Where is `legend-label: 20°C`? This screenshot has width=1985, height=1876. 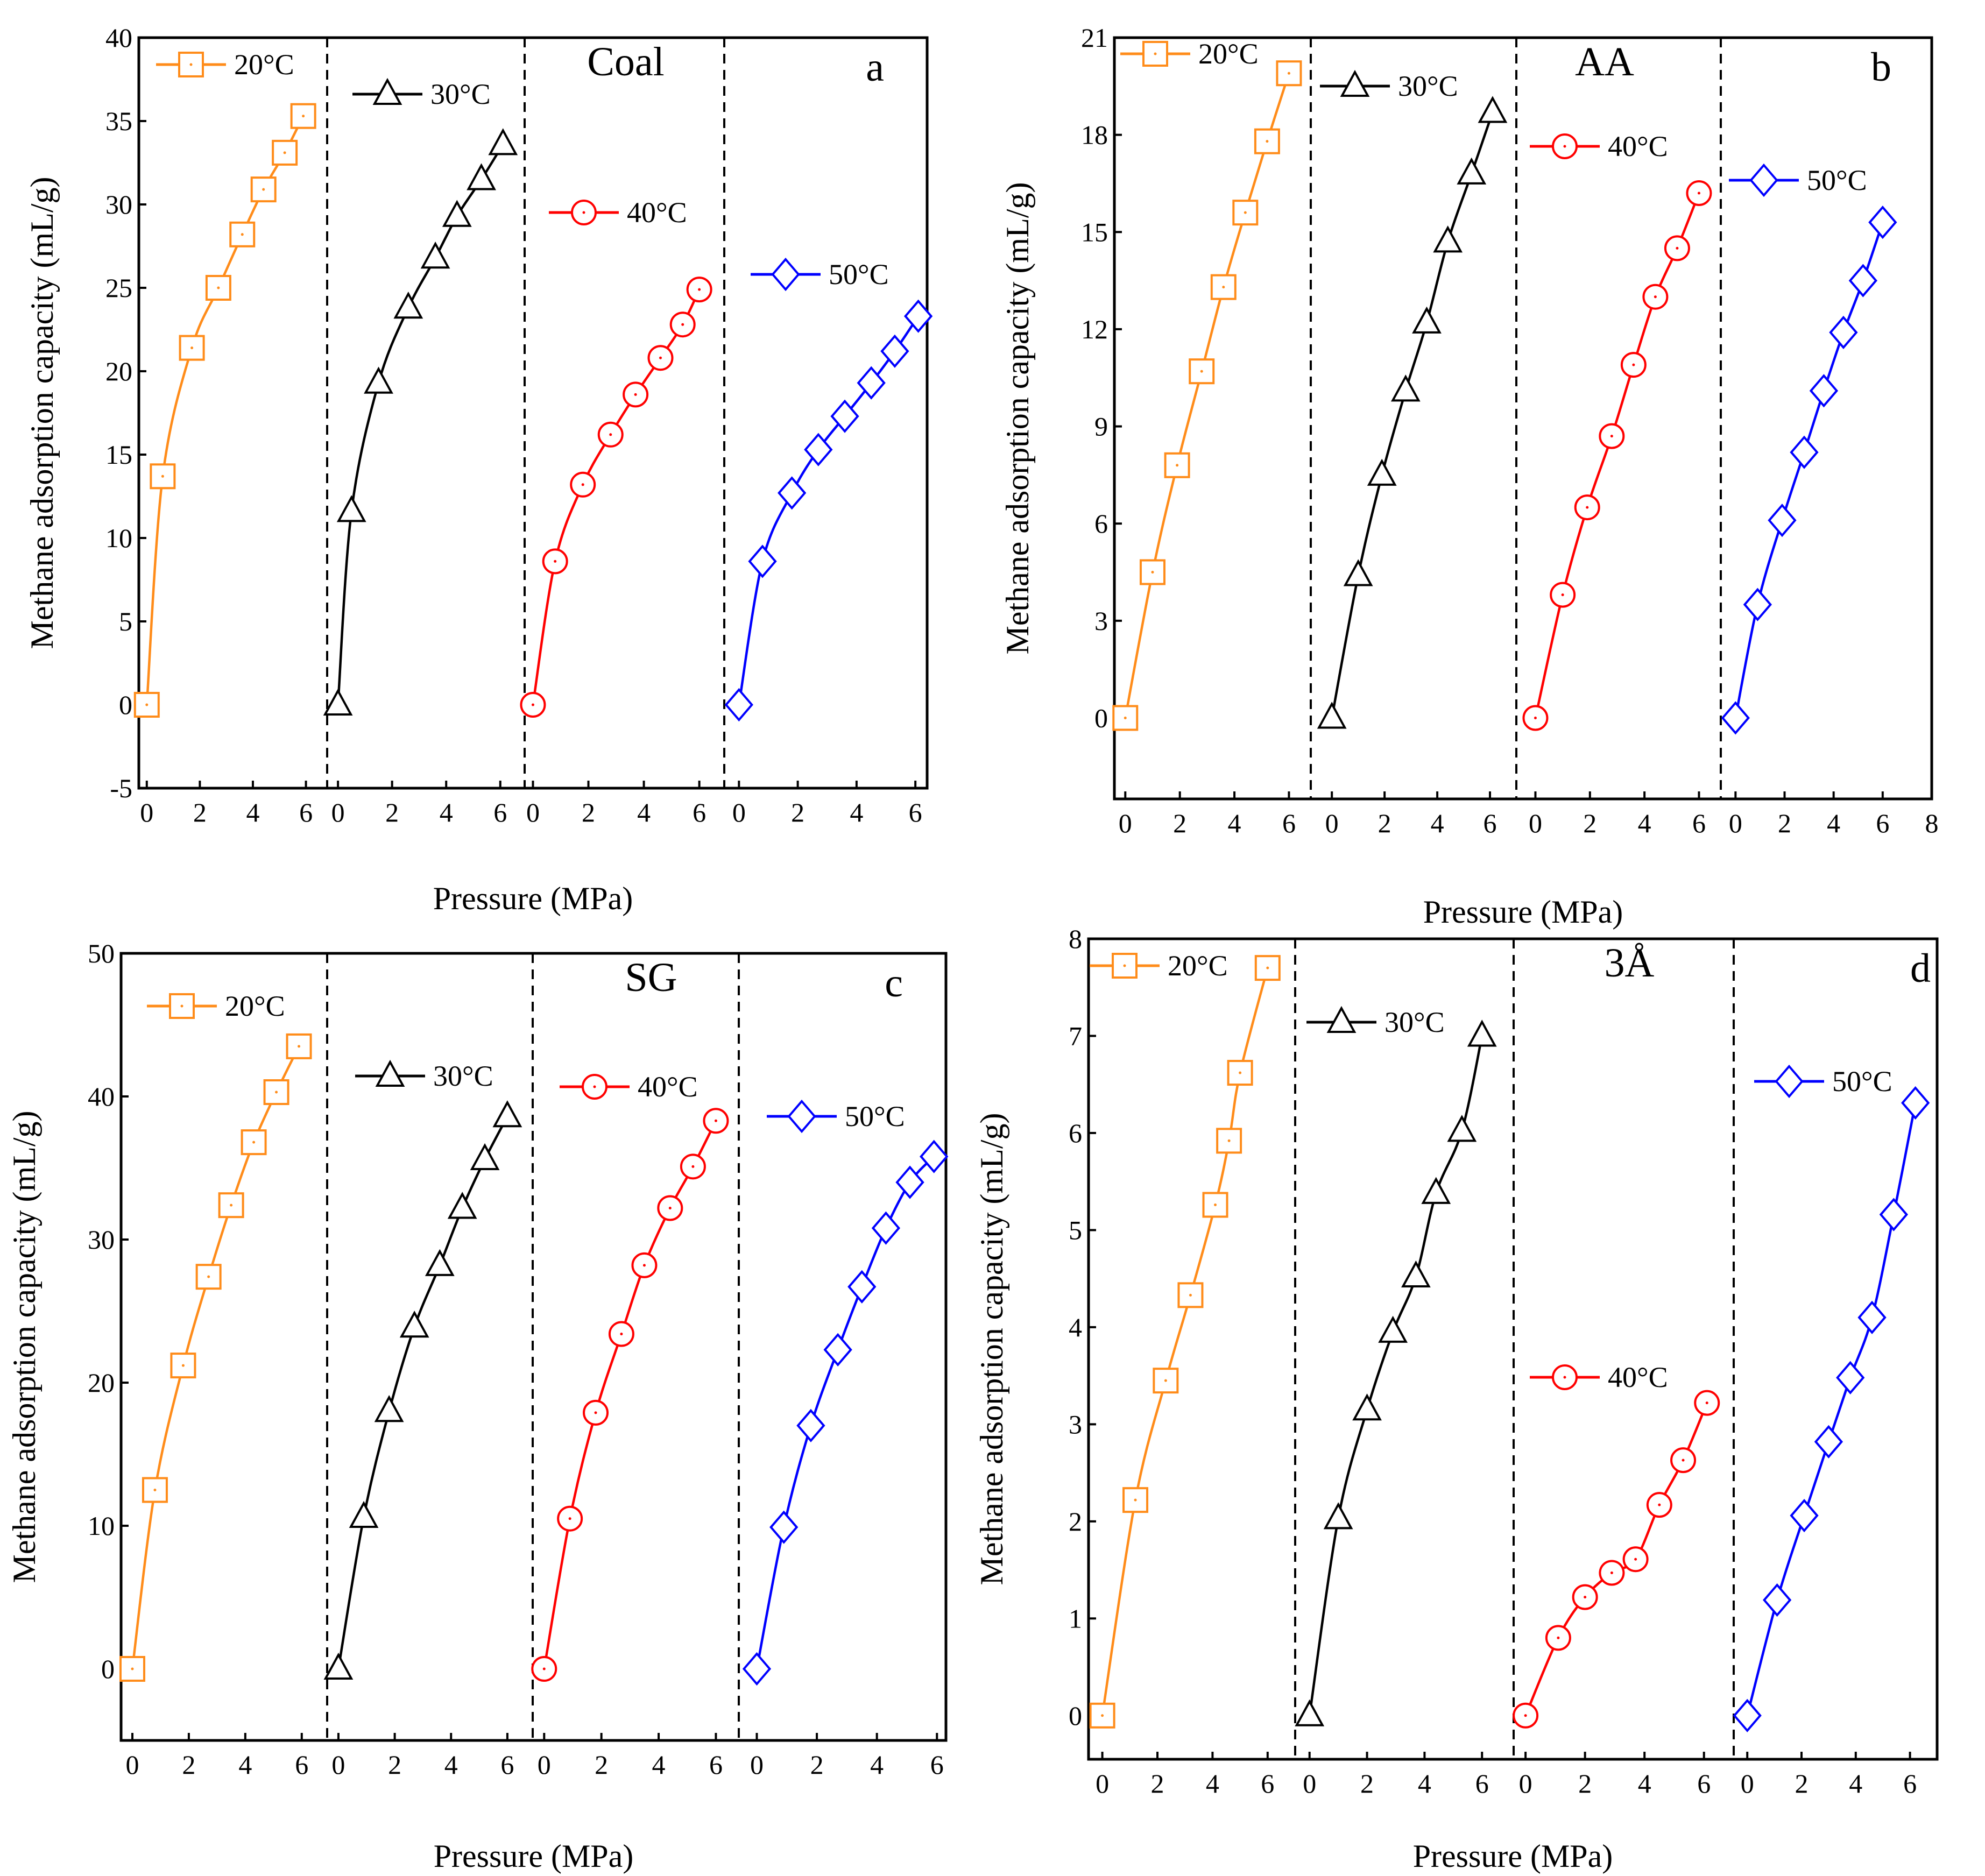 legend-label: 20°C is located at coordinates (255, 1006).